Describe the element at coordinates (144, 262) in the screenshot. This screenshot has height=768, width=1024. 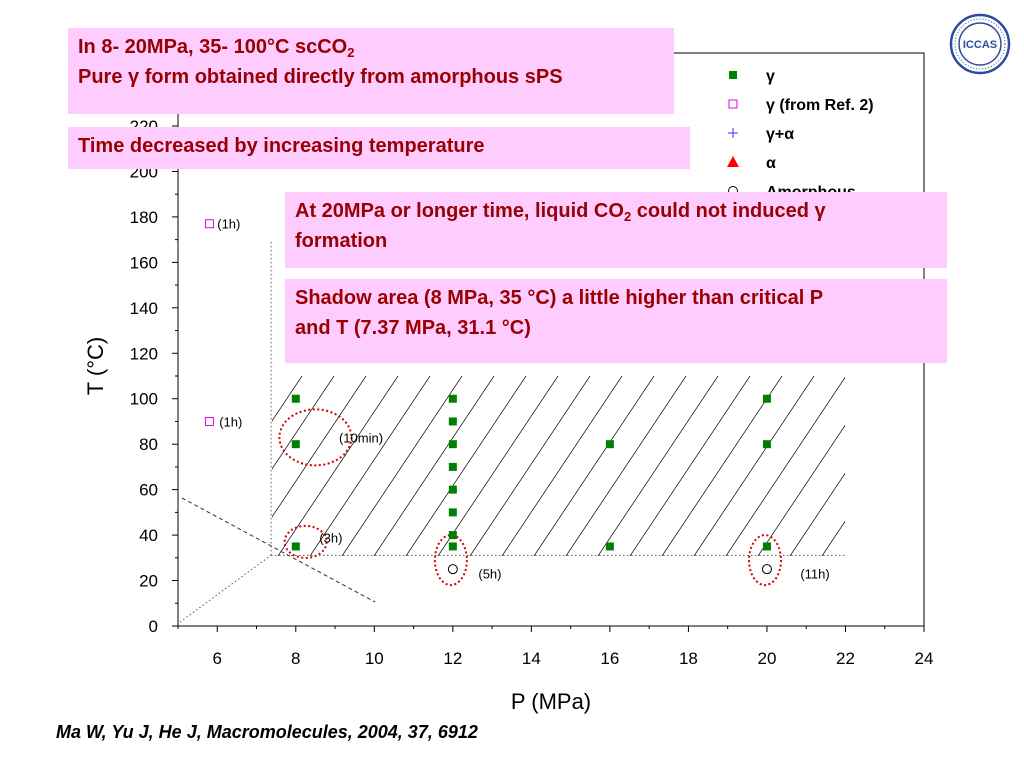
I see `y-tick-label: 160` at that location.